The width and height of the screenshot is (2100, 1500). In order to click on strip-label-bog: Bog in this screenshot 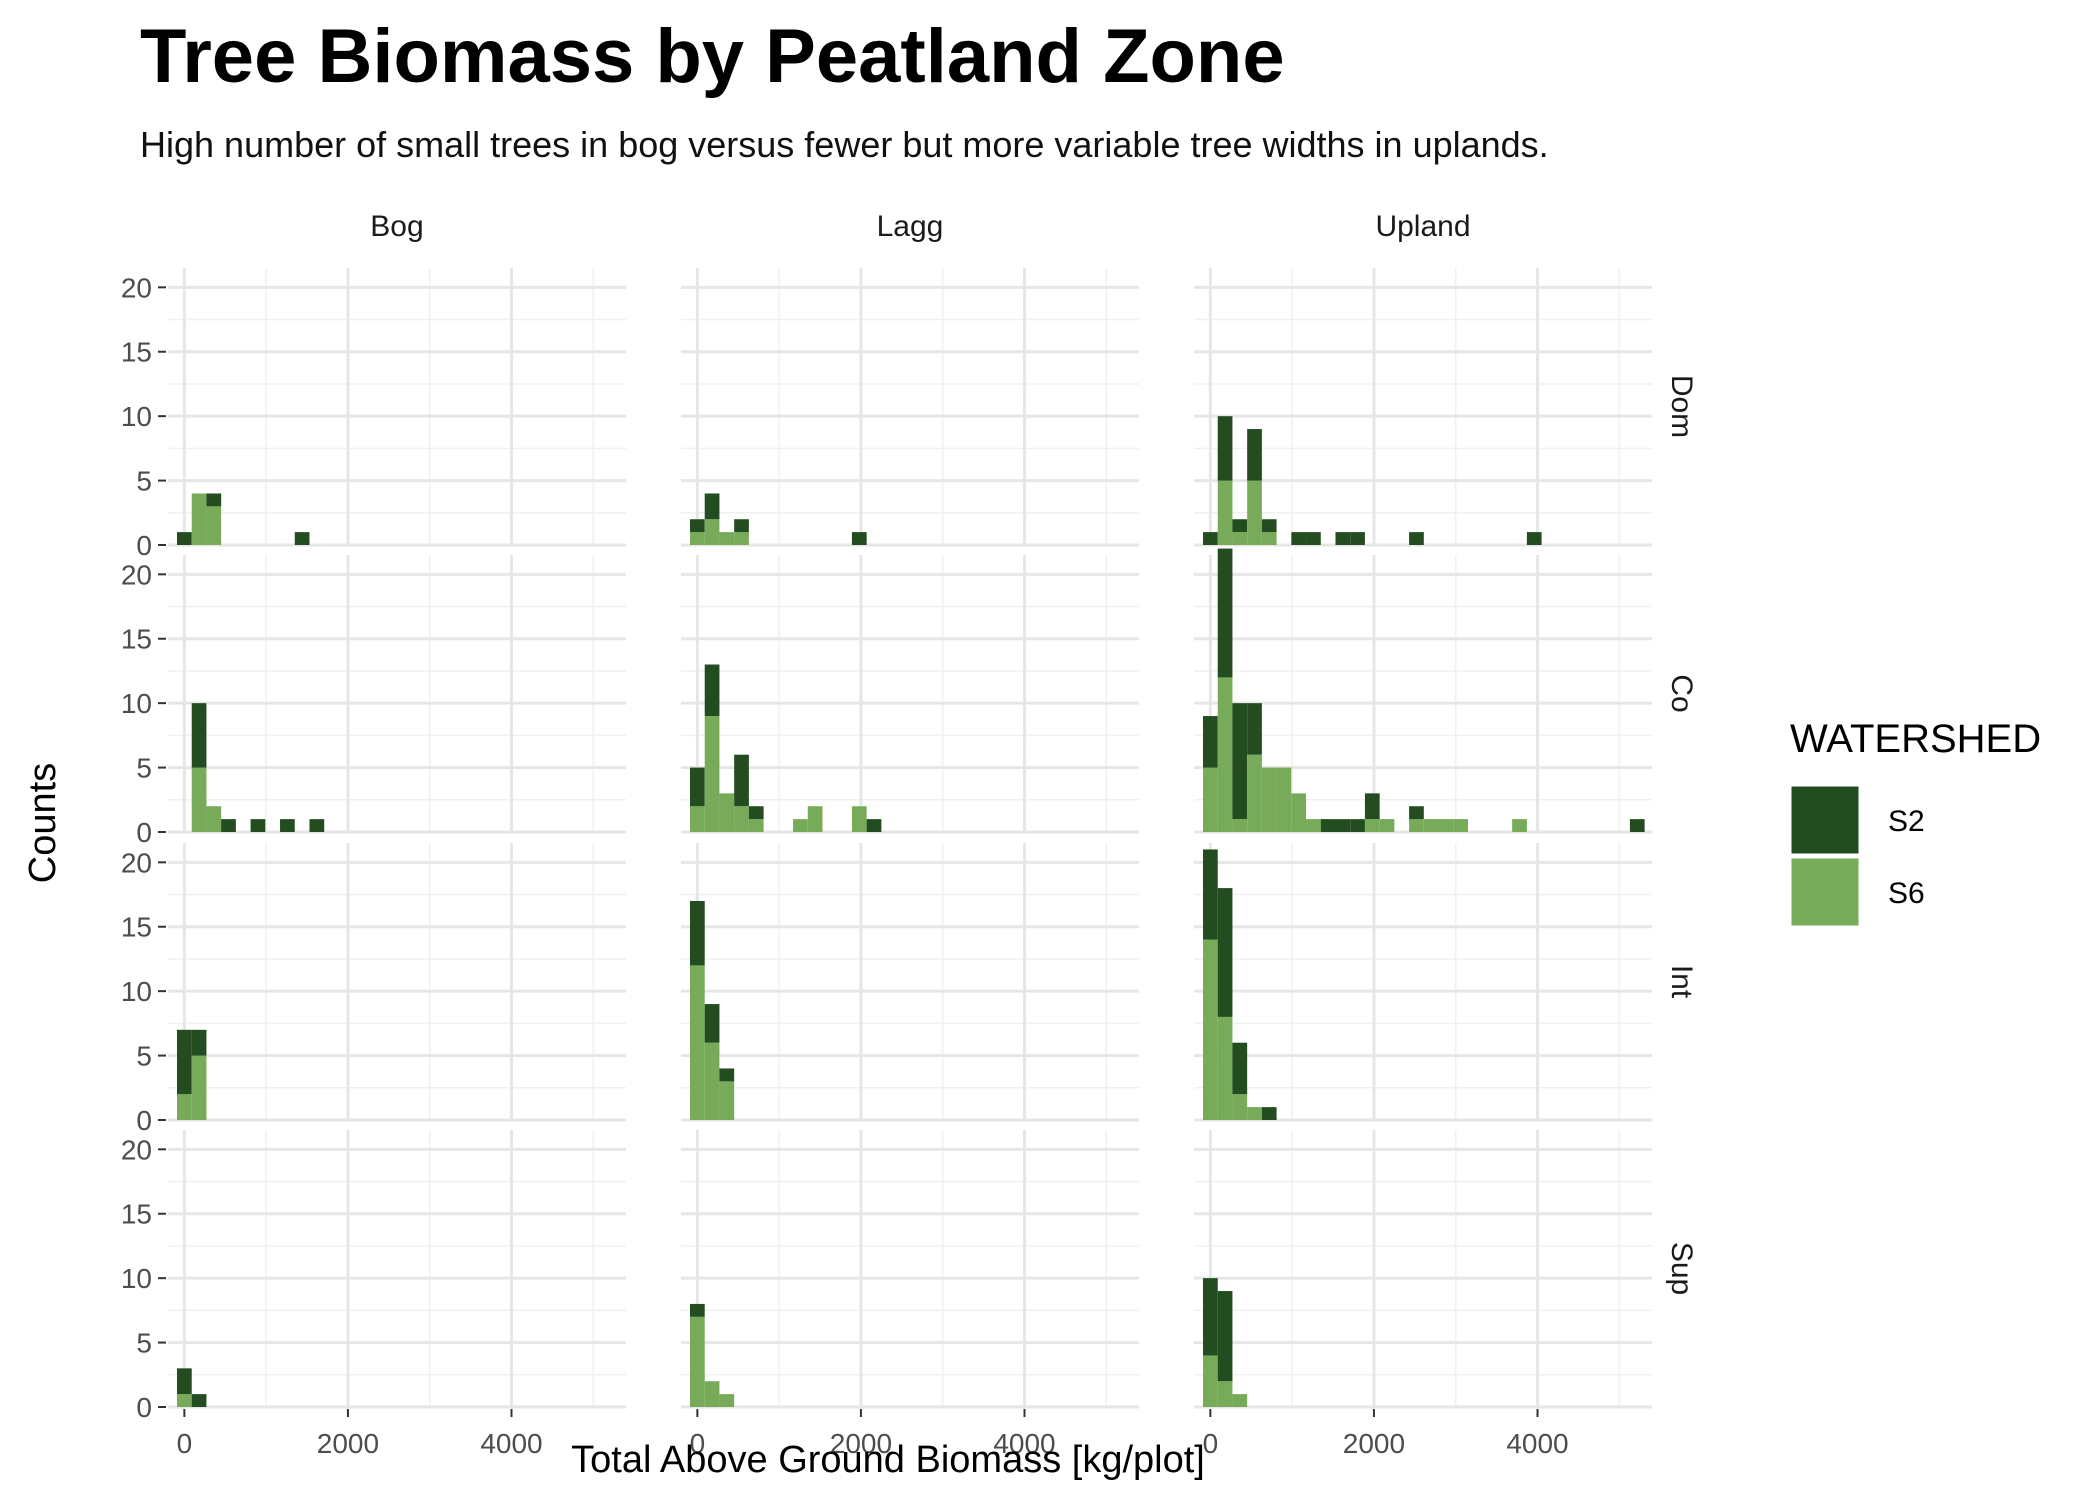, I will do `click(396, 226)`.